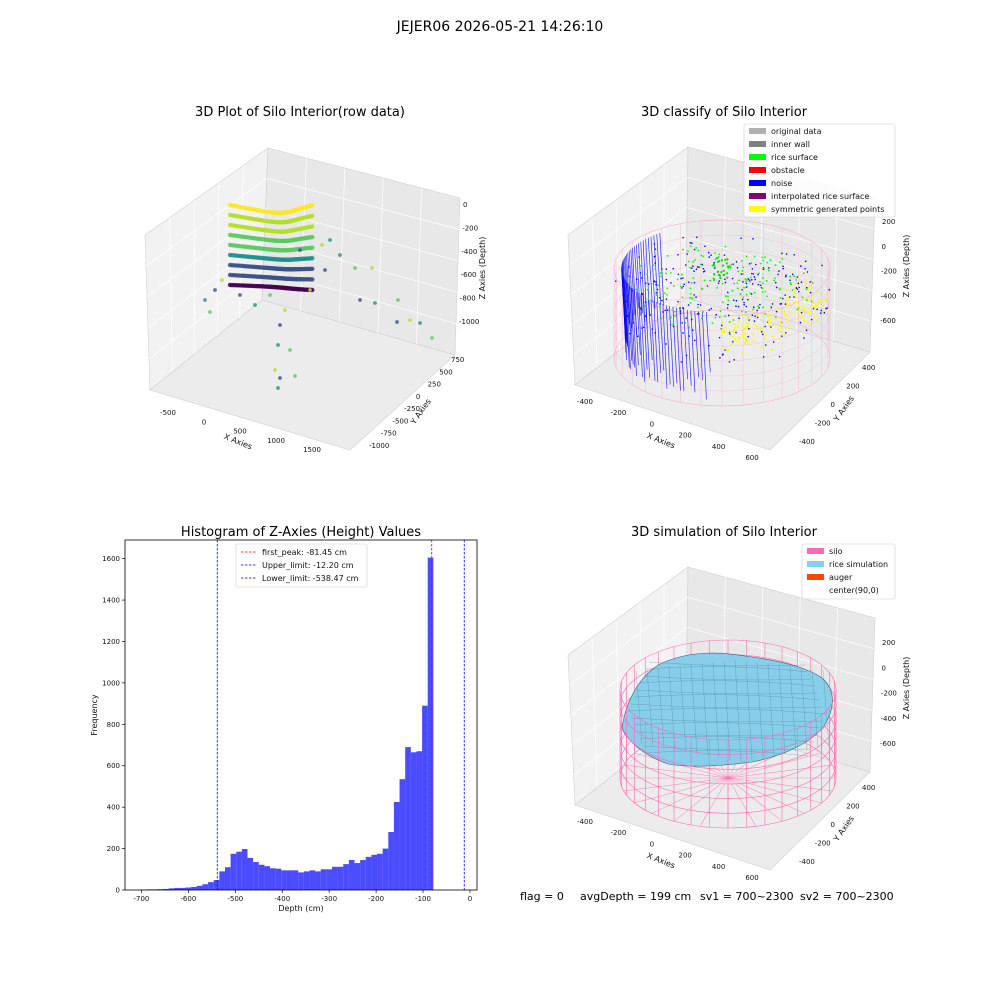  I want to click on simulation-z-label: Z Axies (Depth), so click(906, 688).